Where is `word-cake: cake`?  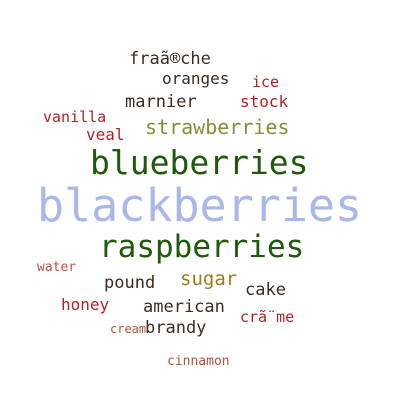
word-cake: cake is located at coordinates (265, 290).